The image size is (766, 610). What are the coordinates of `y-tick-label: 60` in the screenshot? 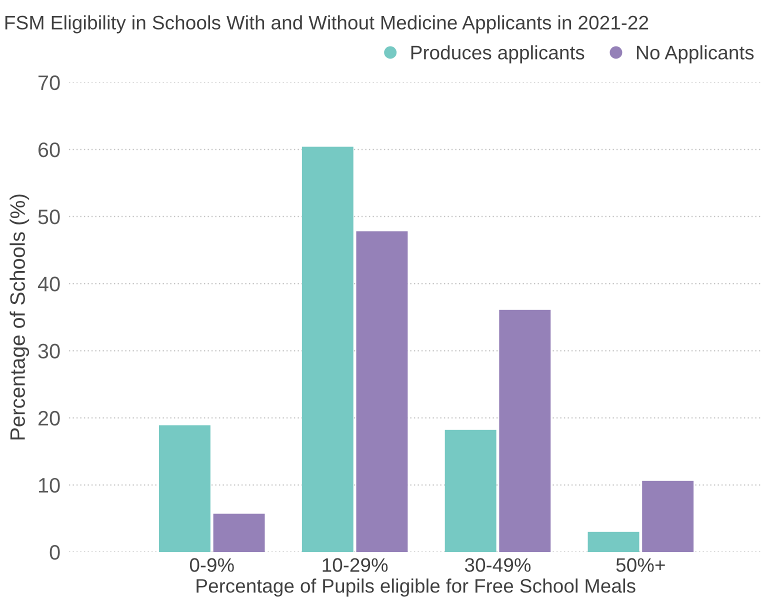 It's located at (49, 150).